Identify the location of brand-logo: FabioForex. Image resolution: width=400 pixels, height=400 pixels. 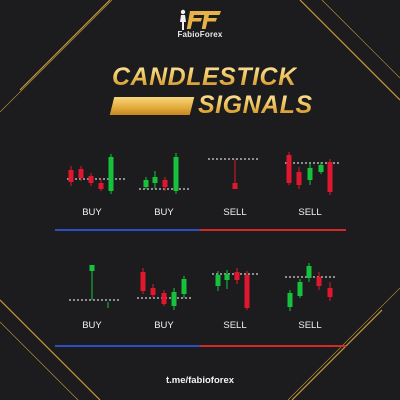
(200, 23).